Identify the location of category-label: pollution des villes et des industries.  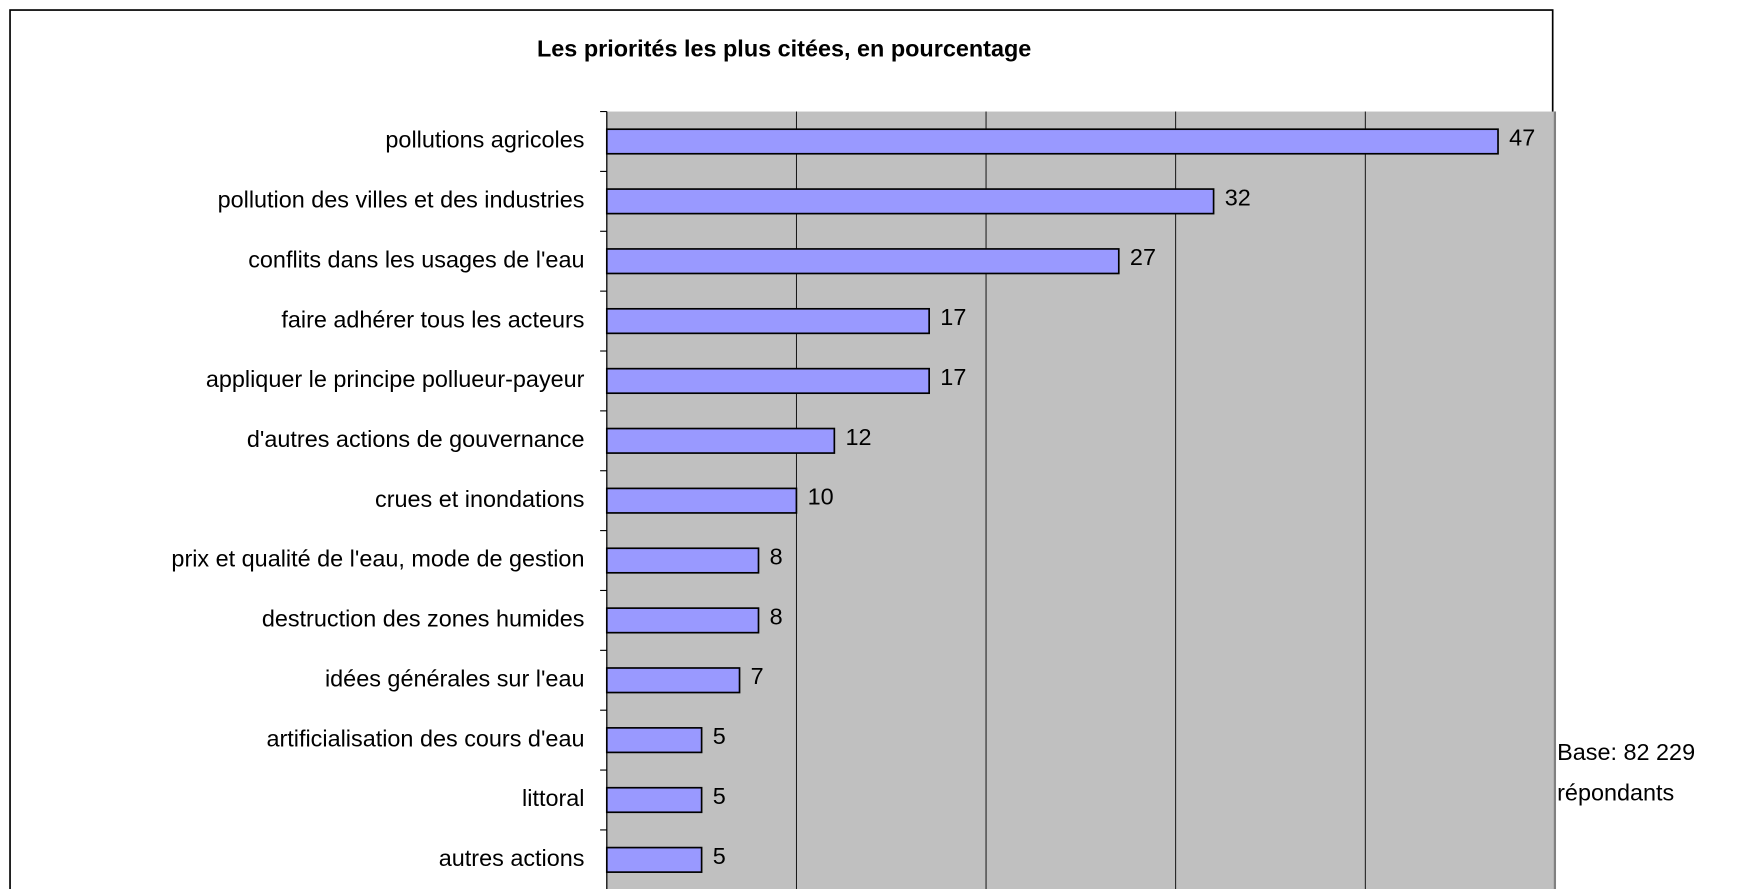
(401, 200).